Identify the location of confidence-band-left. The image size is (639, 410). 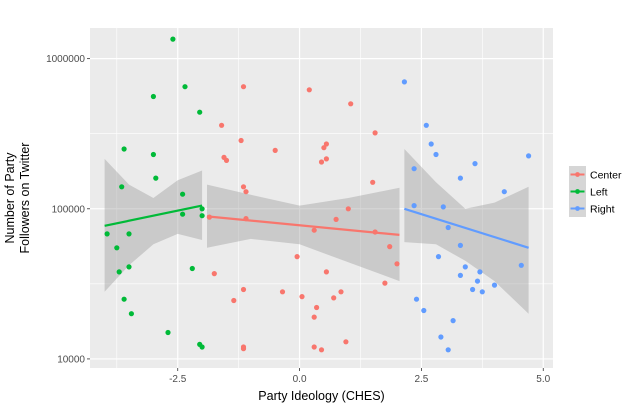
(153, 225).